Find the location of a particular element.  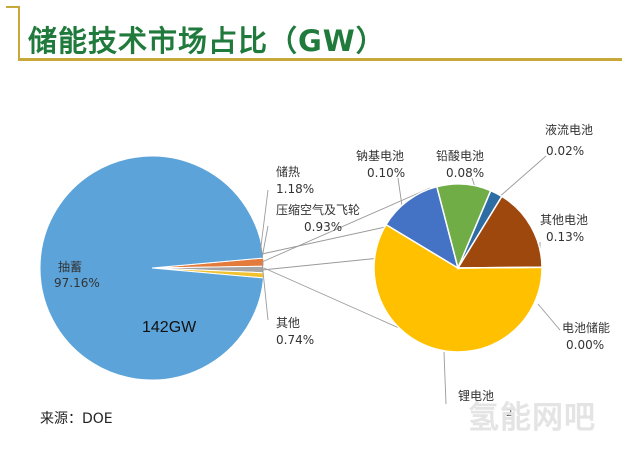

label-otherbattery-pct: 0.13% is located at coordinates (565, 237).